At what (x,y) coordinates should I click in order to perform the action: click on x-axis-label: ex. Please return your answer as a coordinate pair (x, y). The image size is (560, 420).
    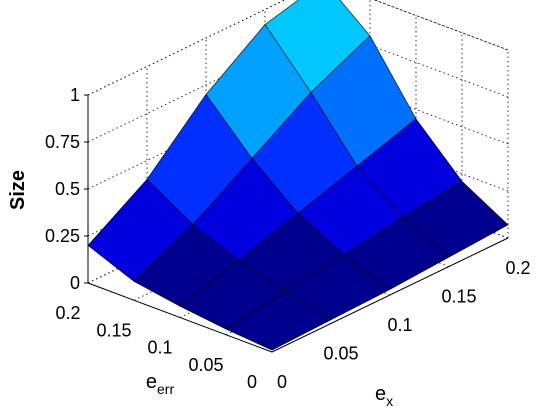
    Looking at the image, I should click on (384, 396).